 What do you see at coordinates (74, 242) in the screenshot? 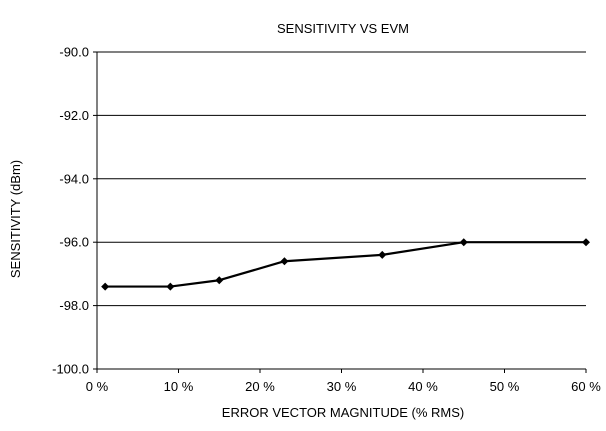
I see `y-tick-label-3: -96.0` at bounding box center [74, 242].